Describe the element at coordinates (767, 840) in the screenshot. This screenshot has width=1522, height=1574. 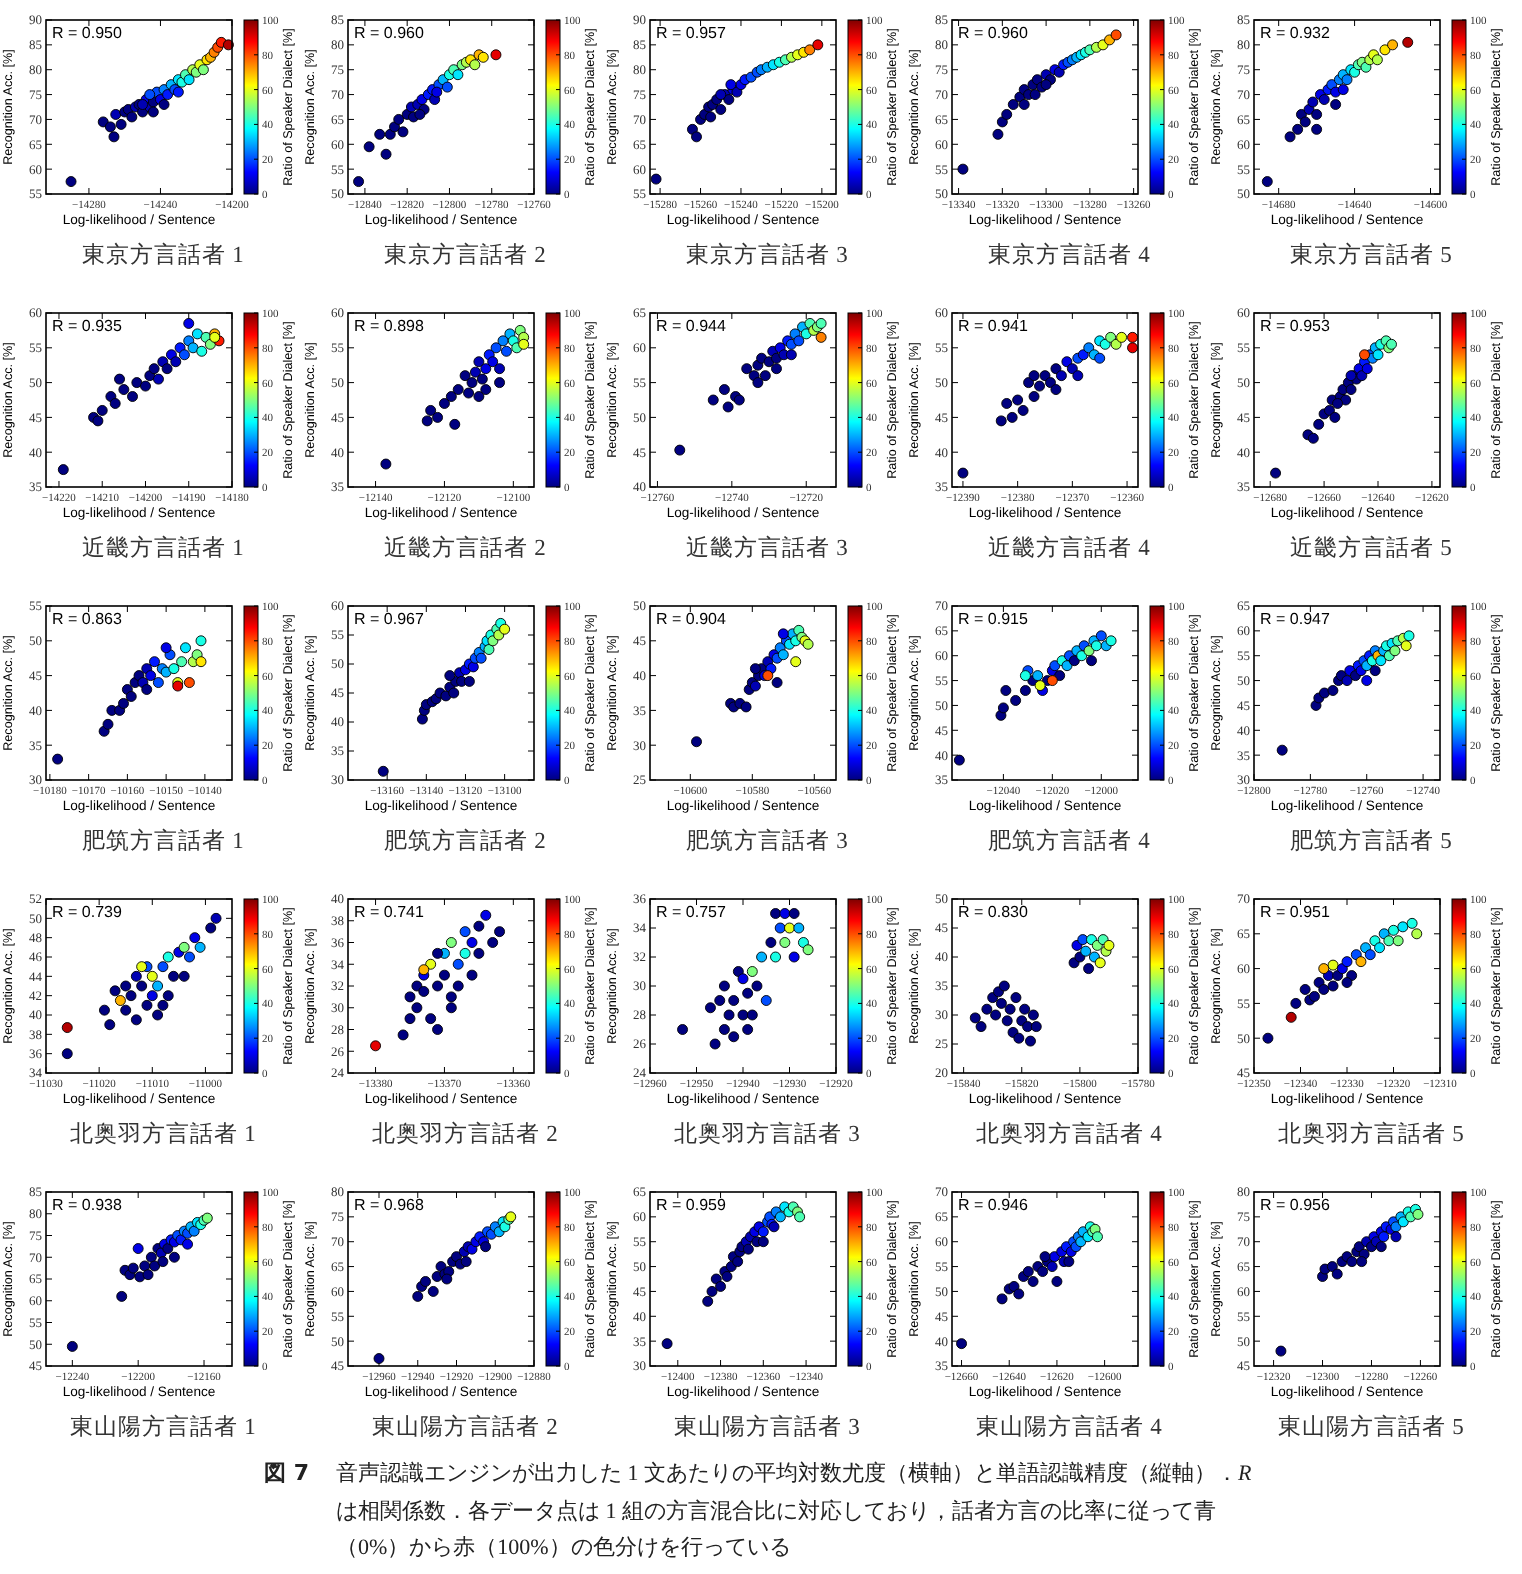
I see `text: 肥筑方言話者 3` at that location.